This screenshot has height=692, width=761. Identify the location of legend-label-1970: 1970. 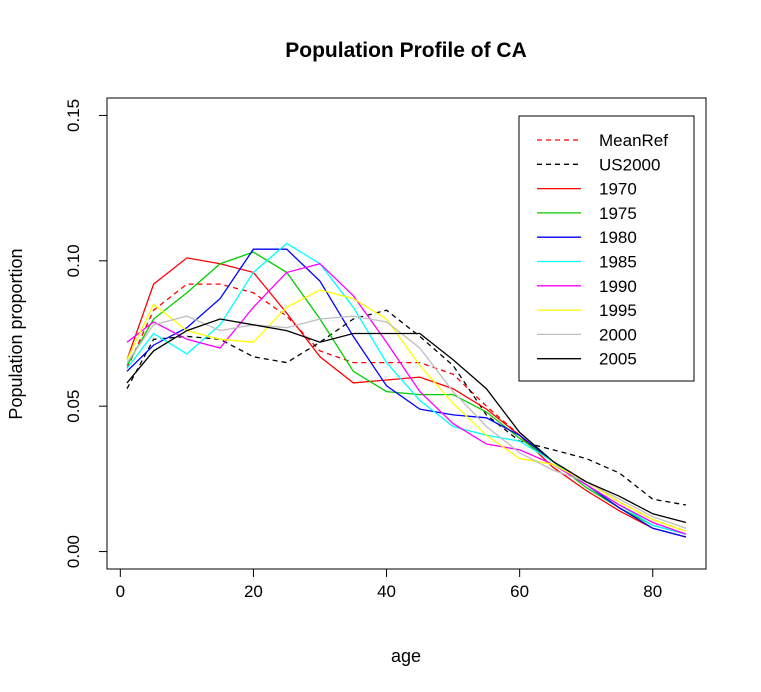
(618, 189).